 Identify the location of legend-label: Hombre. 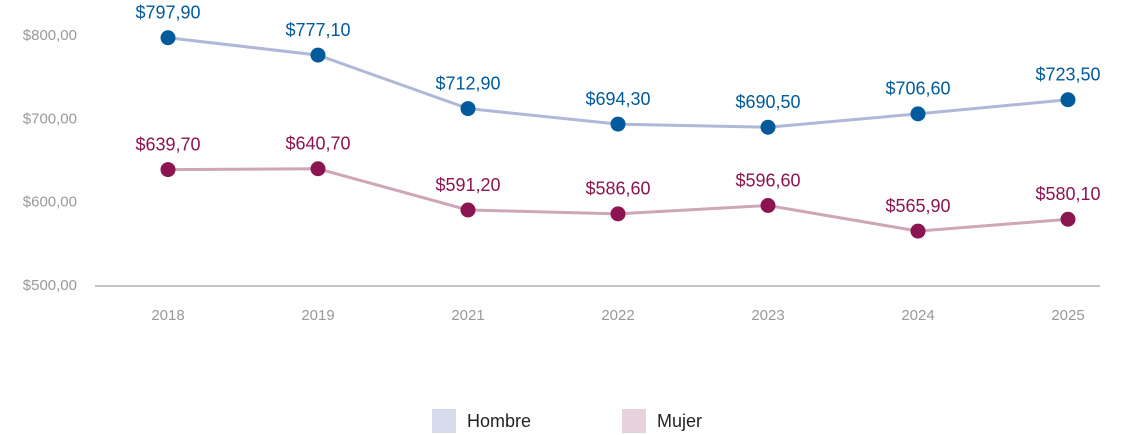
(499, 421).